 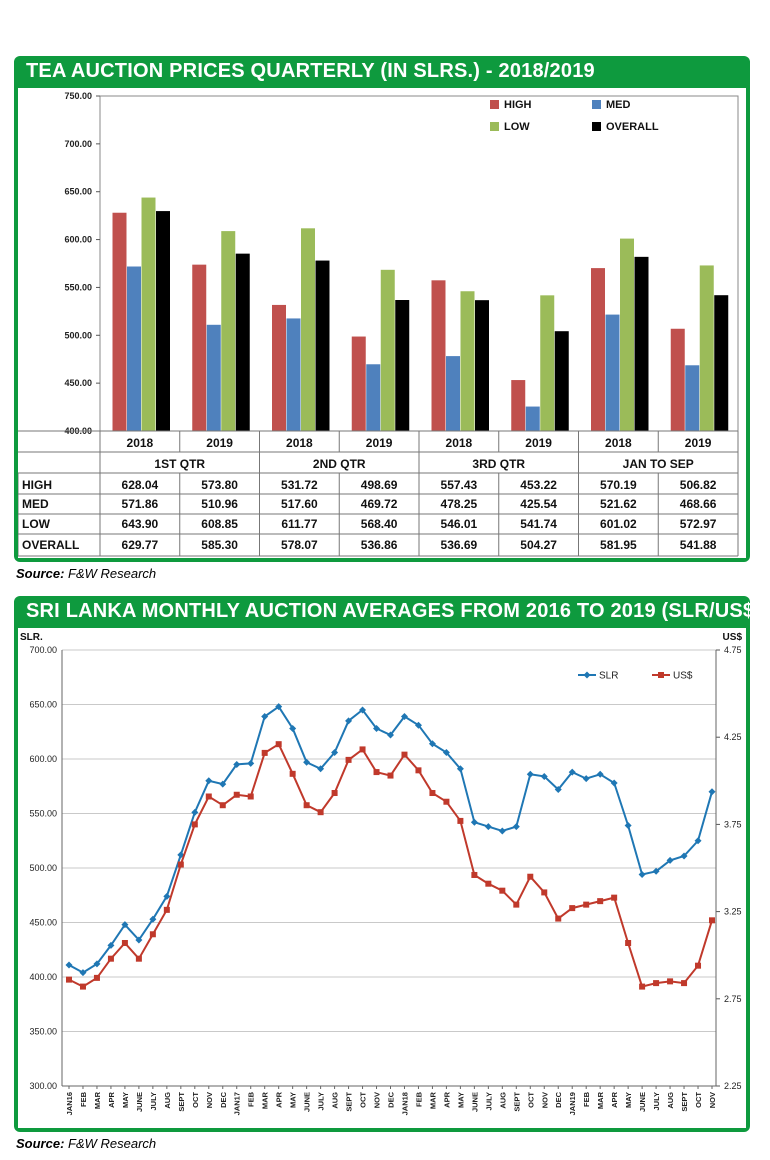 What do you see at coordinates (712, 1100) in the screenshot?
I see `x-tick-label-46: NOV` at bounding box center [712, 1100].